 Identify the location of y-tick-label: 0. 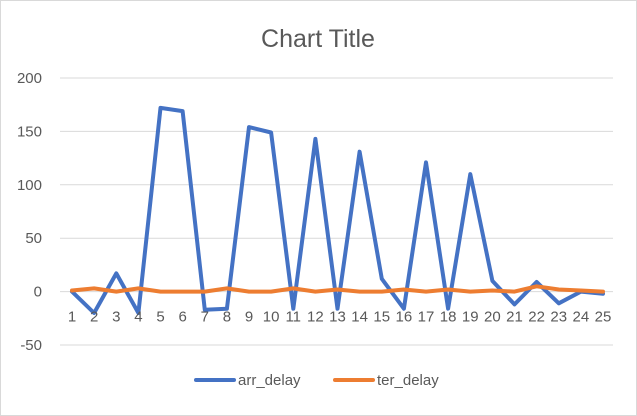
(38, 292).